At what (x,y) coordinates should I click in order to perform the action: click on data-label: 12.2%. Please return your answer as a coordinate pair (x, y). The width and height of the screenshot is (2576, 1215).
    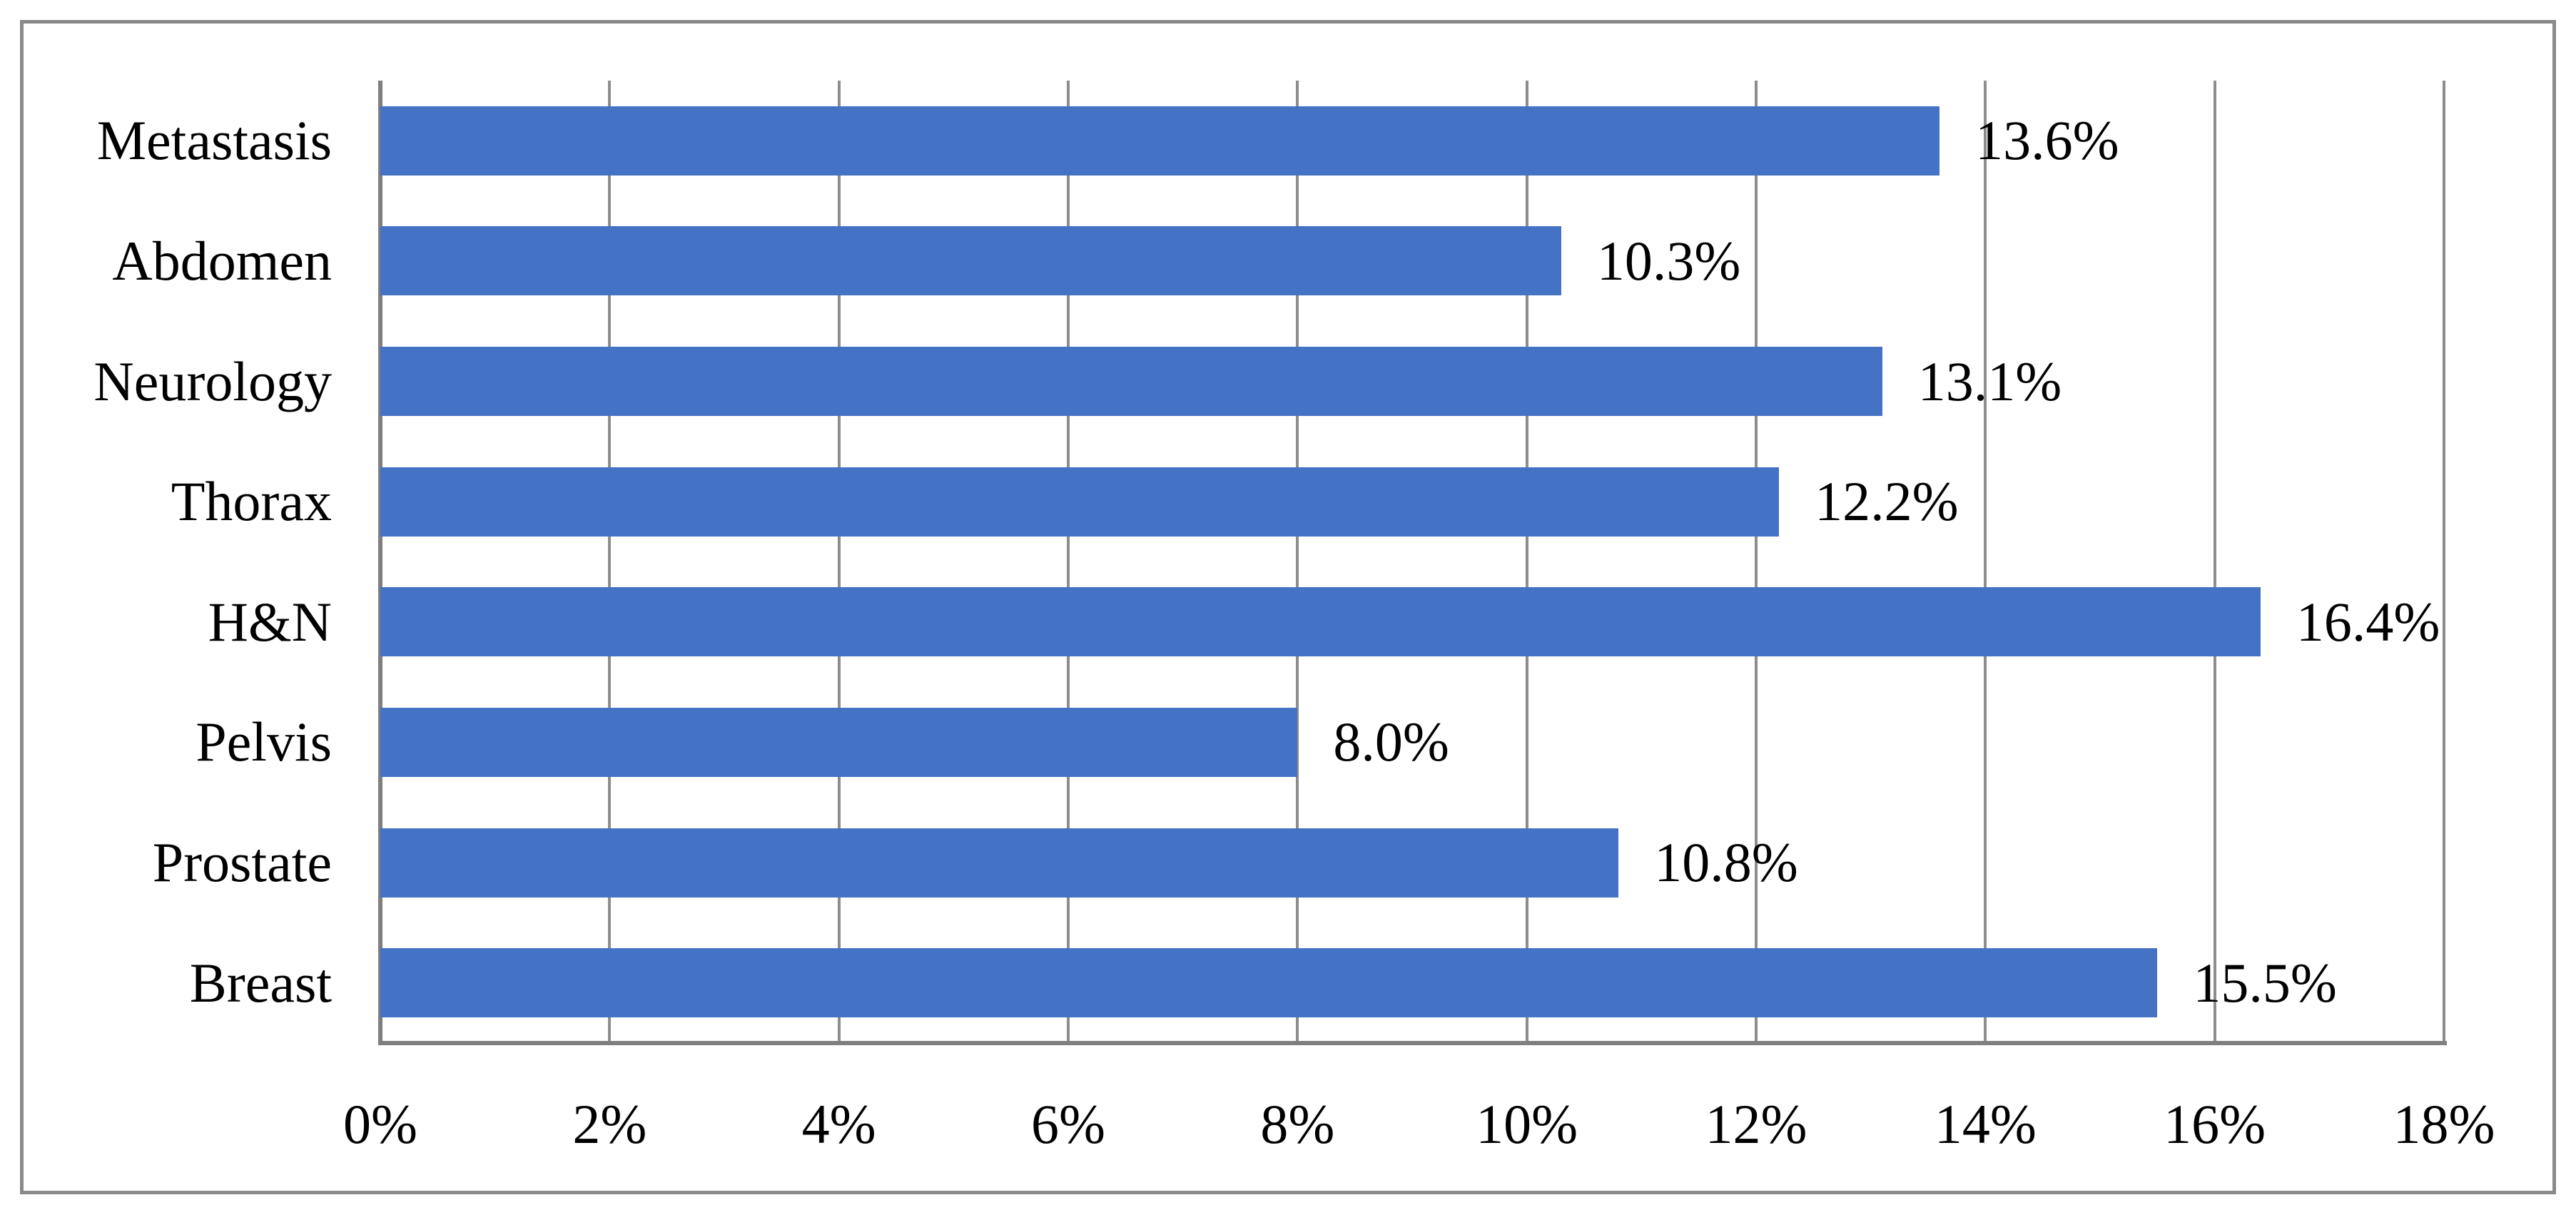
    Looking at the image, I should click on (1887, 502).